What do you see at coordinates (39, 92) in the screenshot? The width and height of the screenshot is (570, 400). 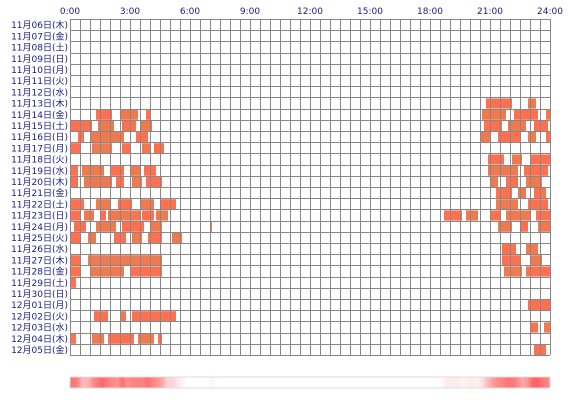 I see `row-label: 11月12日(水)` at bounding box center [39, 92].